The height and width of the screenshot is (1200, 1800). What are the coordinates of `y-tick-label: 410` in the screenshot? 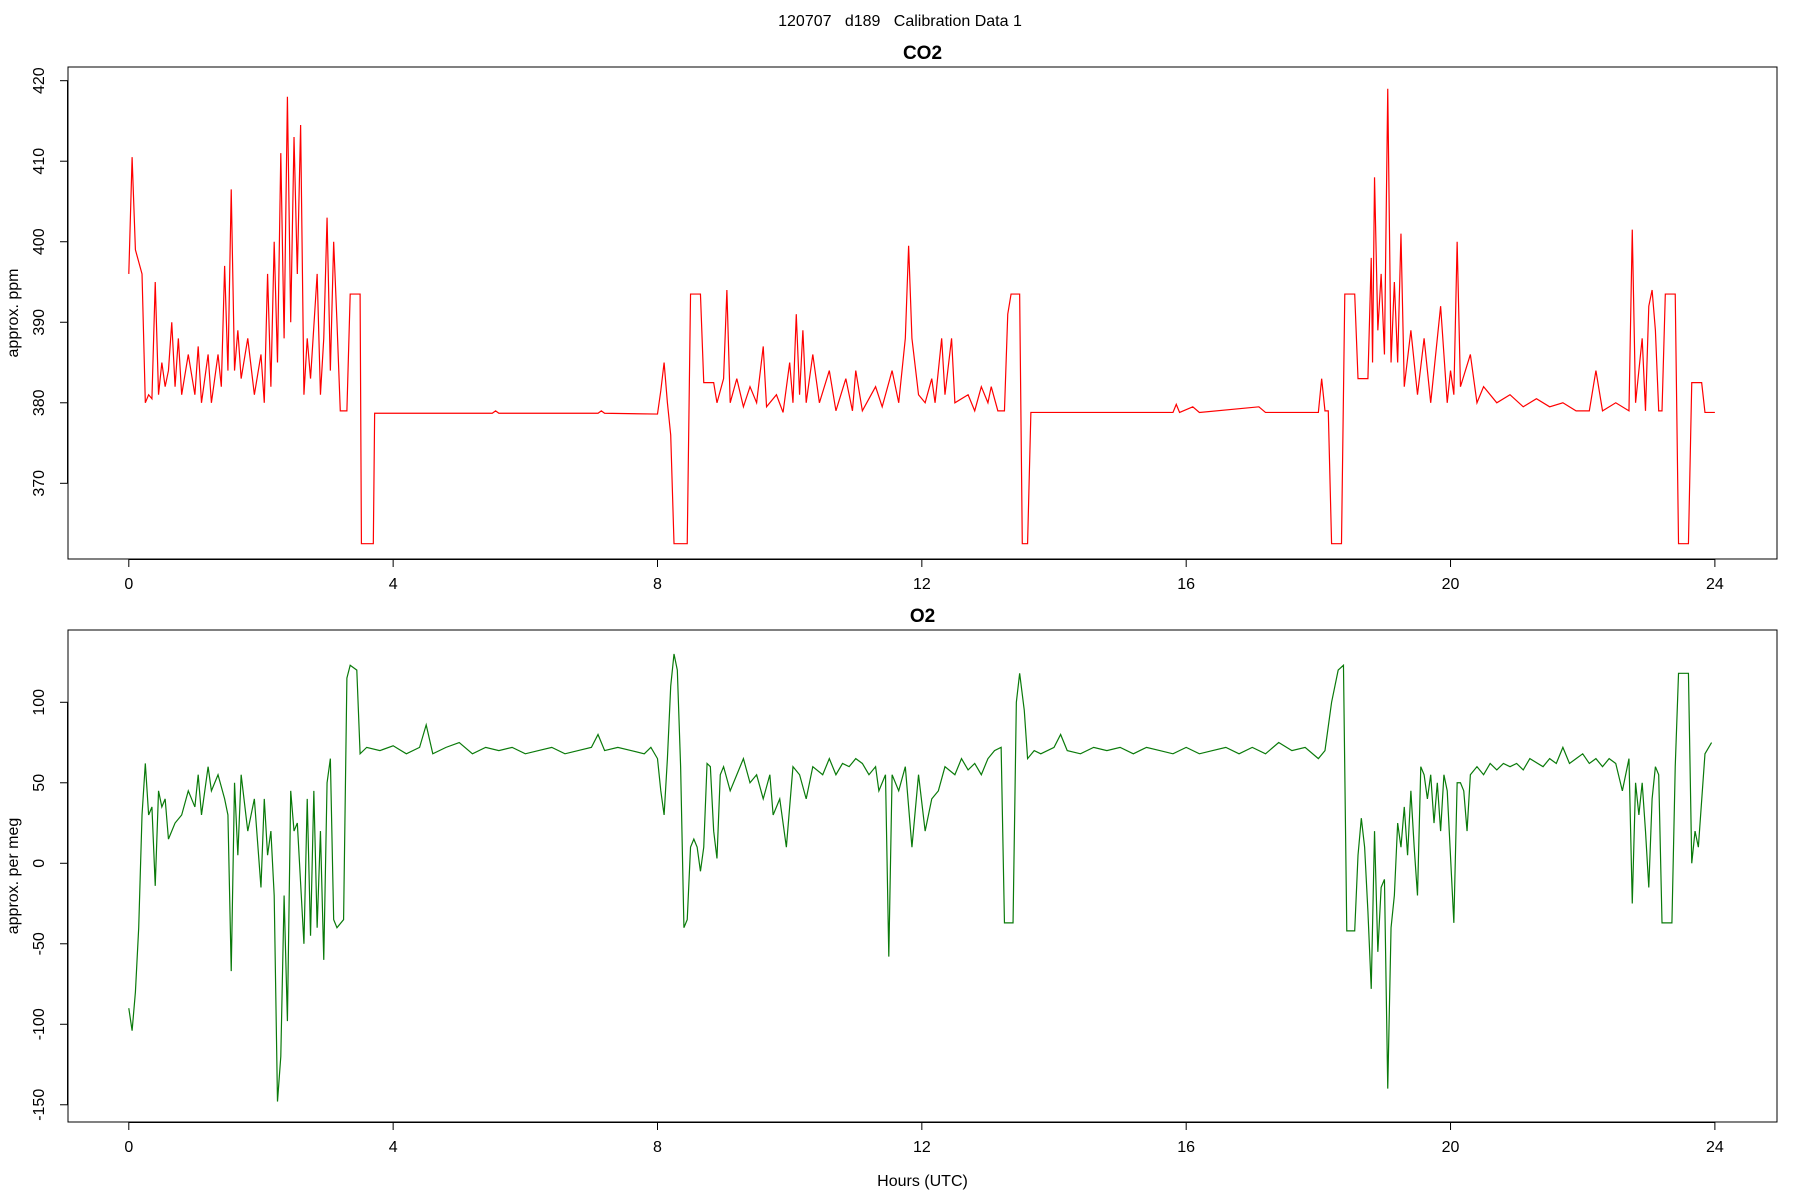 It's located at (39, 161).